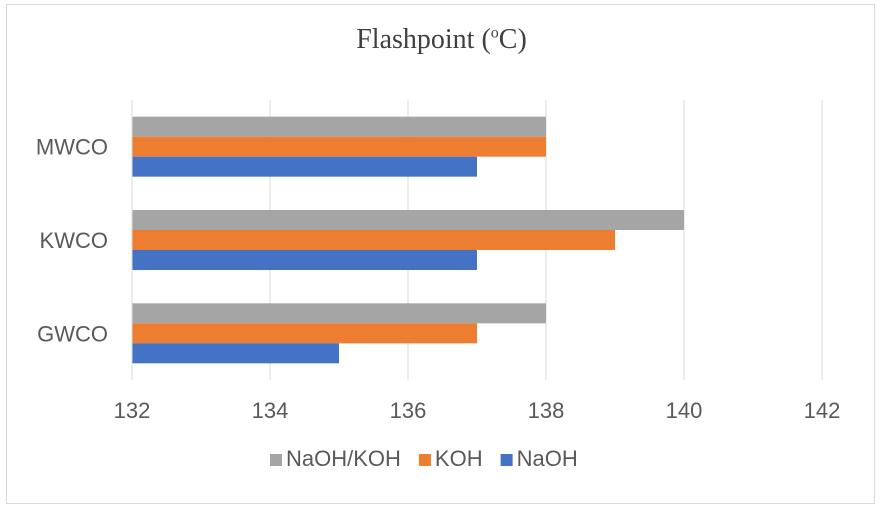  I want to click on bar-naoh-koh-gwco, so click(339, 313).